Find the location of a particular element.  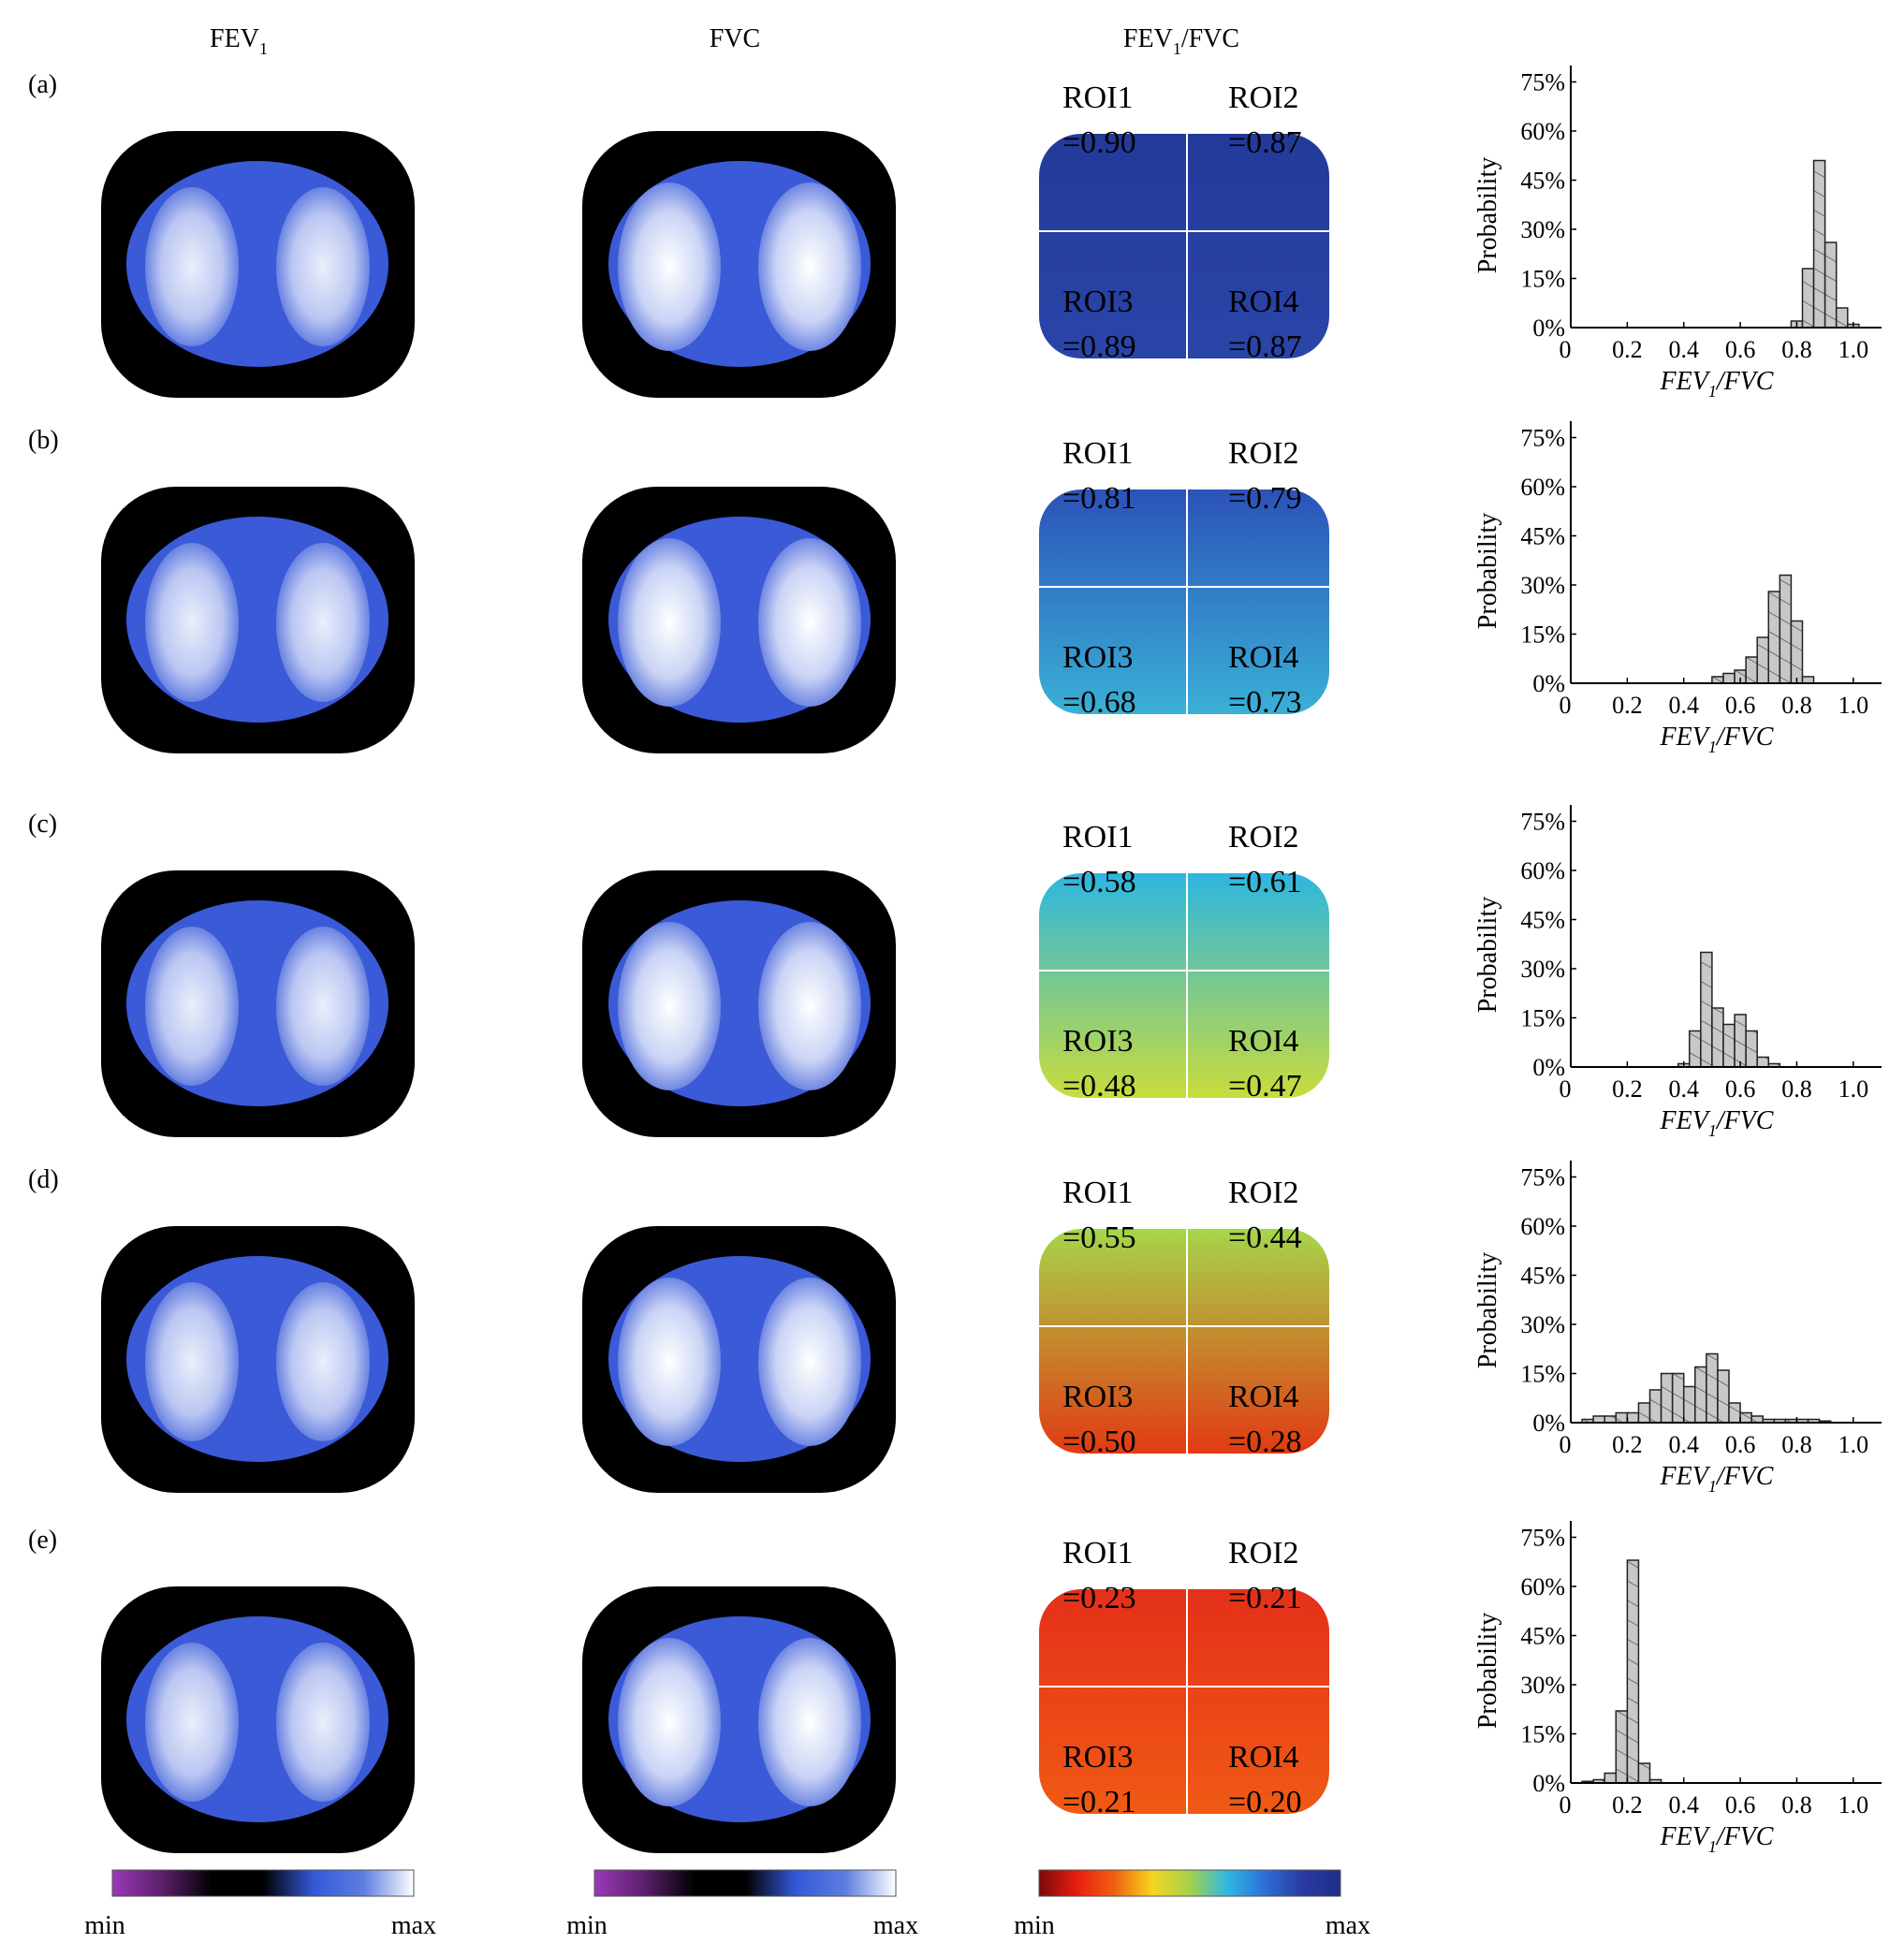

roi-label-3: =0.48 is located at coordinates (1099, 1086).